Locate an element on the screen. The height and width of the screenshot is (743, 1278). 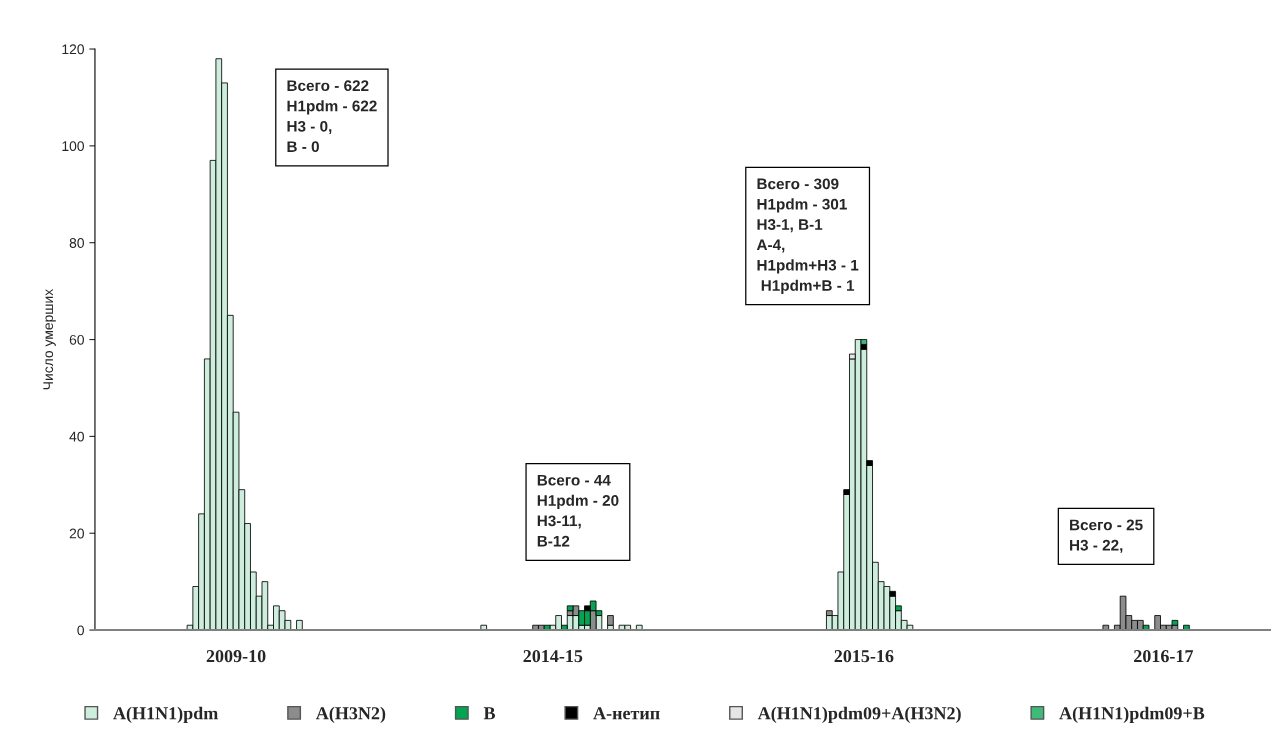
annotation: Всего - 44 H1pdm - 20 H3-11, B-12 is located at coordinates (578, 510).